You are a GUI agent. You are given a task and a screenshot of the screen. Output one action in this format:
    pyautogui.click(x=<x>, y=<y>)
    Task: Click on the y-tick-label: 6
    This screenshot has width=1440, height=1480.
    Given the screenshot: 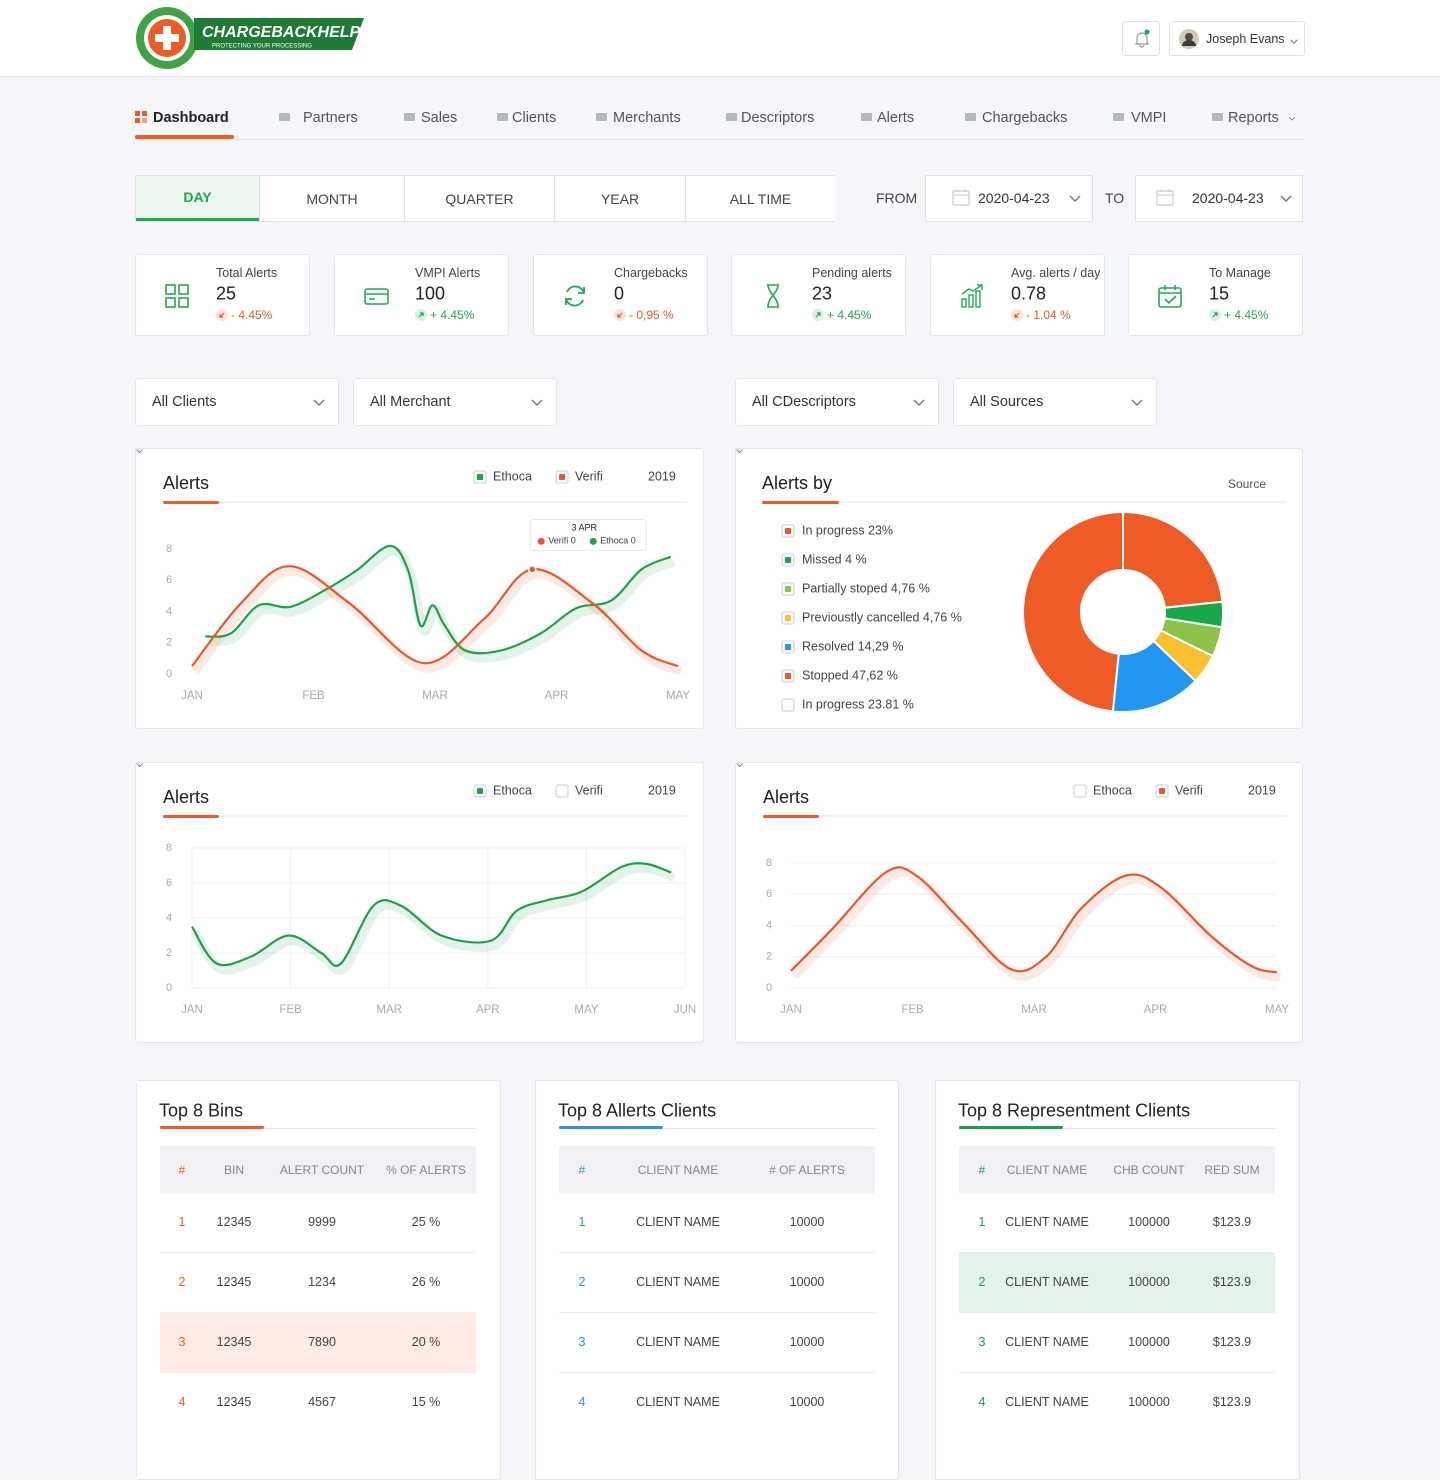 What is the action you would take?
    pyautogui.click(x=769, y=894)
    